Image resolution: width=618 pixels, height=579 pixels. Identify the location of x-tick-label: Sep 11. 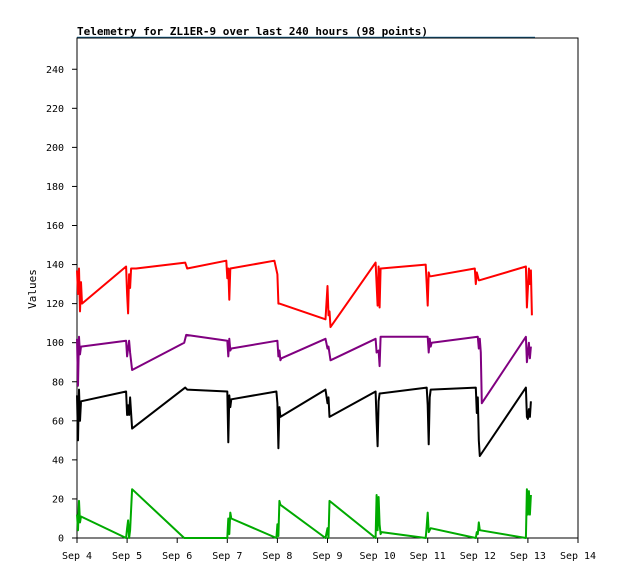
(428, 556).